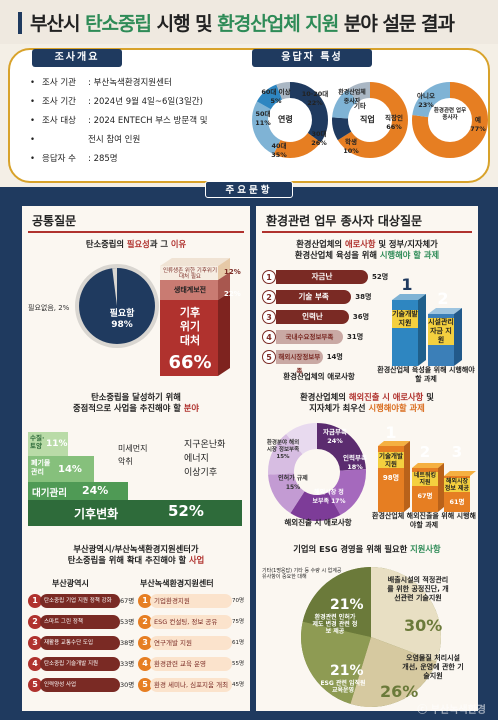  Describe the element at coordinates (127, 622) in the screenshot. I see `busan-city-value: 53명` at that location.